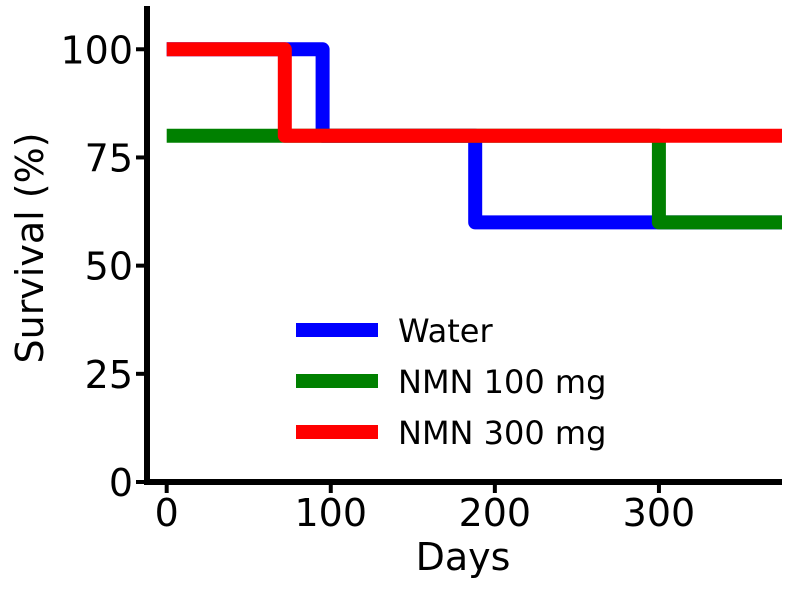 The image size is (790, 594). What do you see at coordinates (502, 433) in the screenshot?
I see `legend-label-nmn-300-mg: NMN 300 mg` at bounding box center [502, 433].